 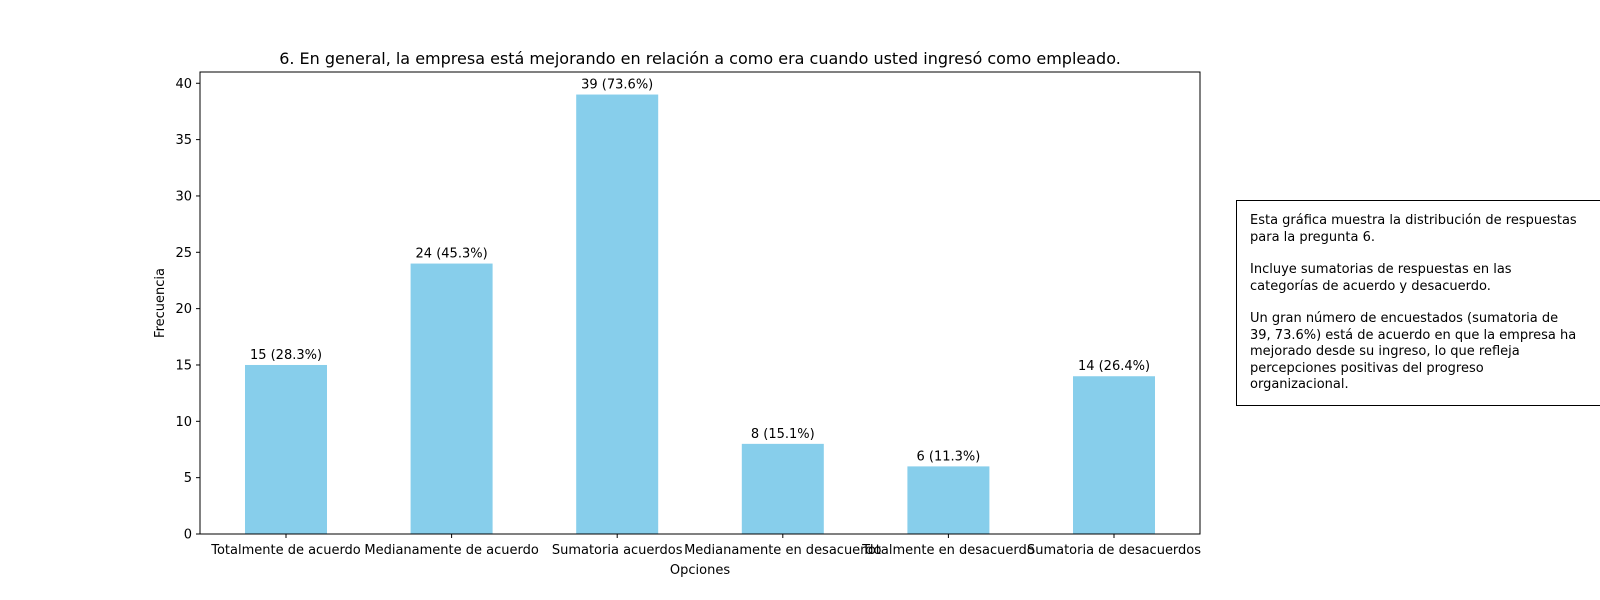 What do you see at coordinates (188, 535) in the screenshot?
I see `y-tick-label: 0` at bounding box center [188, 535].